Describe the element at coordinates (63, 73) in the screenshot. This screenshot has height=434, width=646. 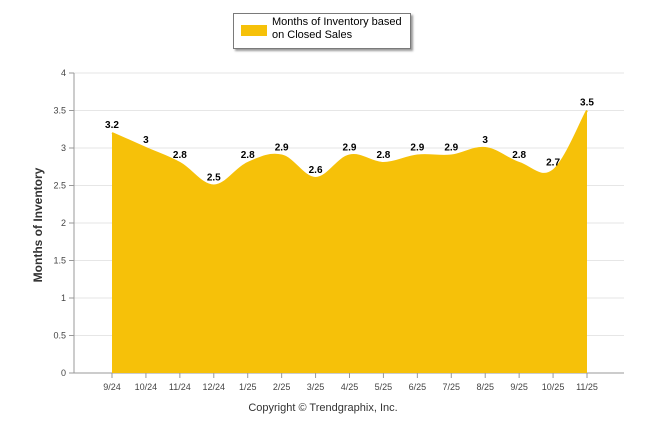
I see `y-tick-label: 4` at that location.